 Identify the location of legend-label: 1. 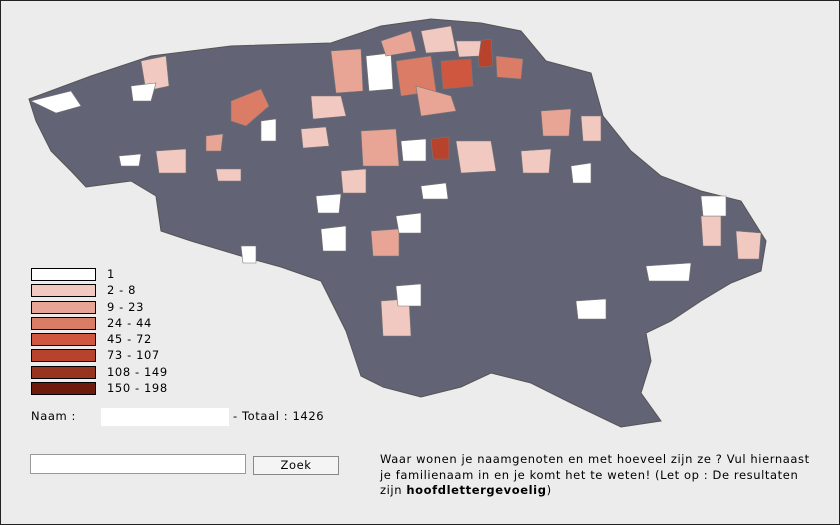
(111, 274).